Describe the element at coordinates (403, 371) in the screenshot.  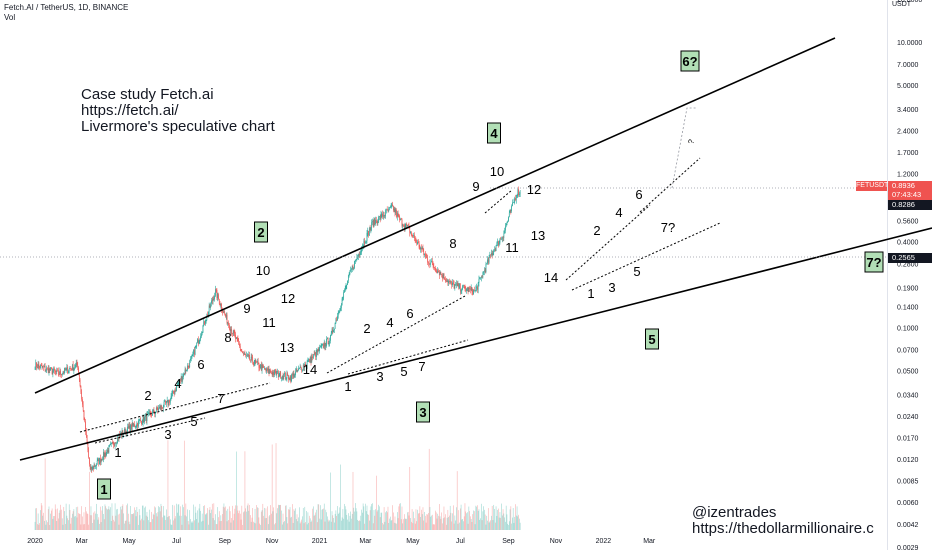
I see `wave-count-label: 5` at that location.